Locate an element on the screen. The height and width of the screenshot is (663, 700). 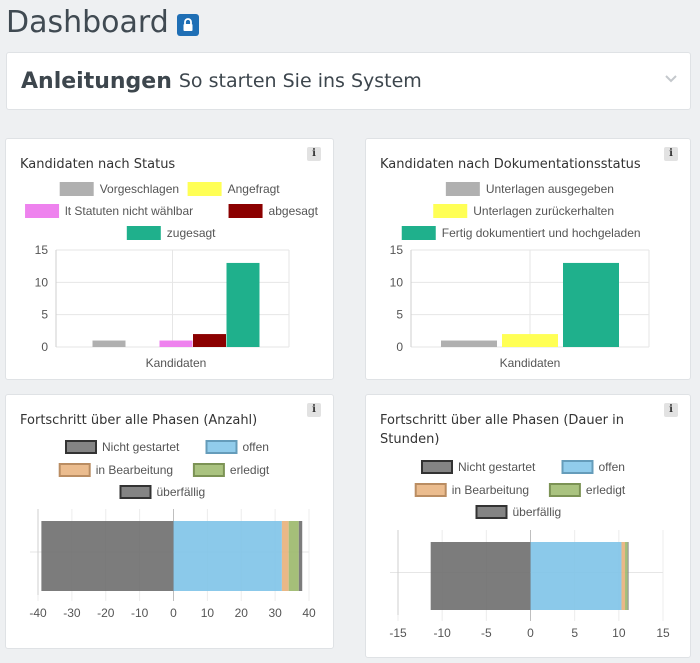
legend-label-zugesagt: zugesagt is located at coordinates (191, 233).